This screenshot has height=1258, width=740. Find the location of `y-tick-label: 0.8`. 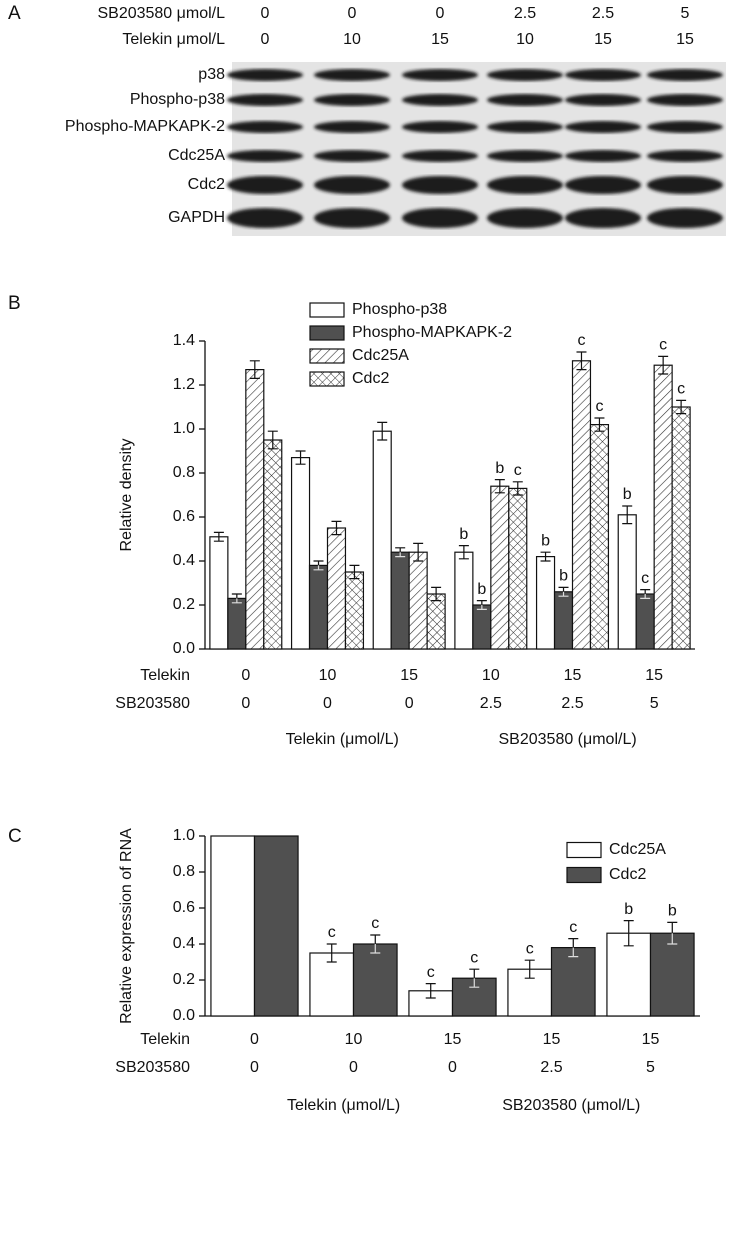

y-tick-label: 0.8 is located at coordinates (184, 472).